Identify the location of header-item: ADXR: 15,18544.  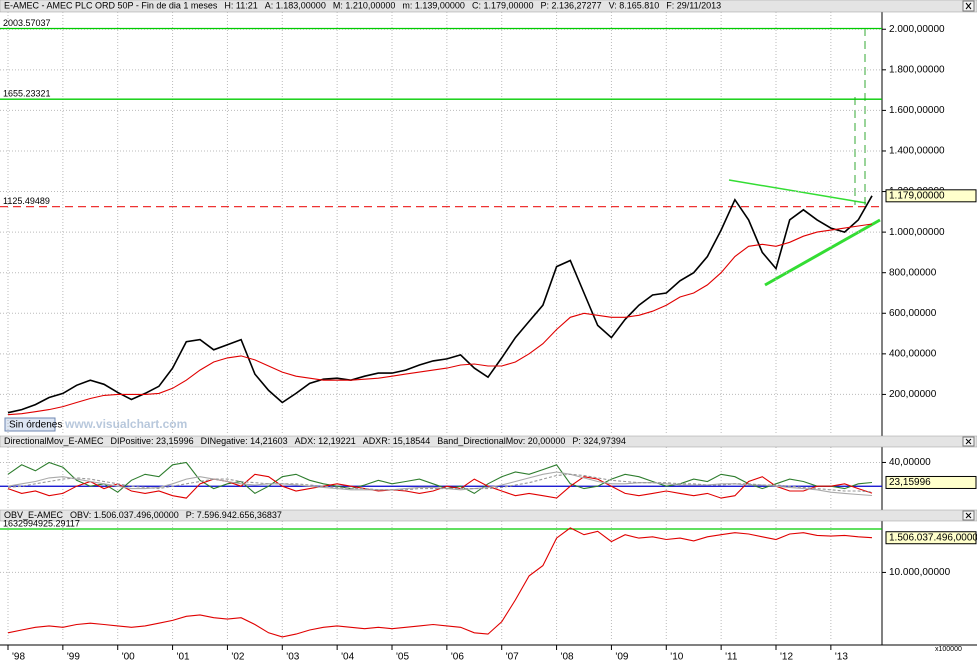
(397, 441).